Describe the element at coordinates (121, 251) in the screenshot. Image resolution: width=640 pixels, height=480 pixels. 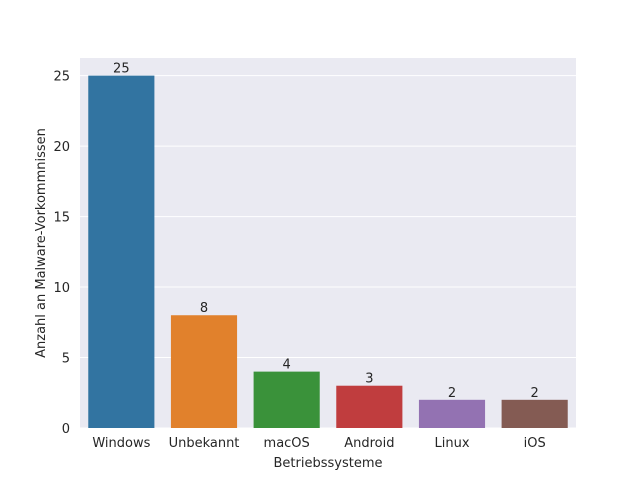
I see `bar-windows` at that location.